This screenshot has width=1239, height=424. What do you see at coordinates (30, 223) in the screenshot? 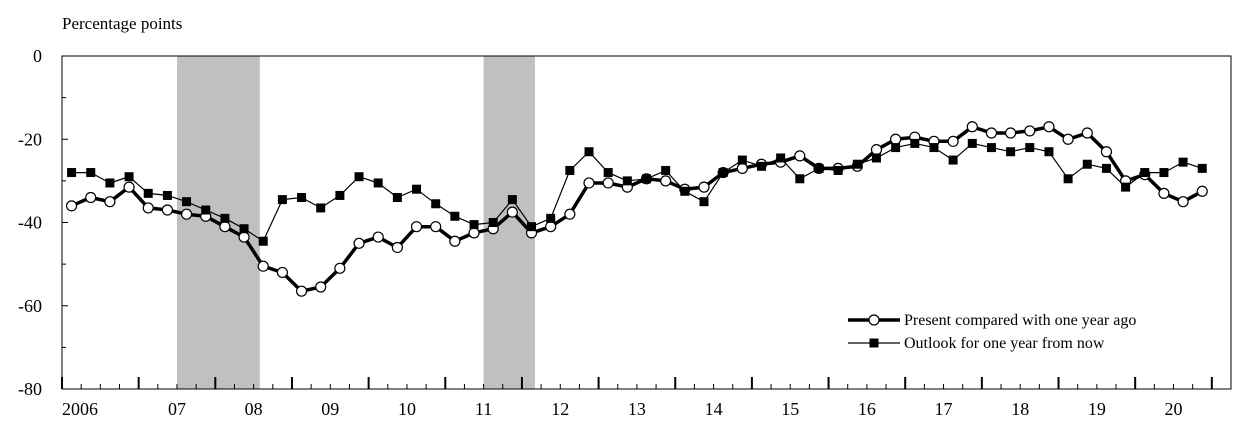
I see `y-tick-label: -40` at bounding box center [30, 223].